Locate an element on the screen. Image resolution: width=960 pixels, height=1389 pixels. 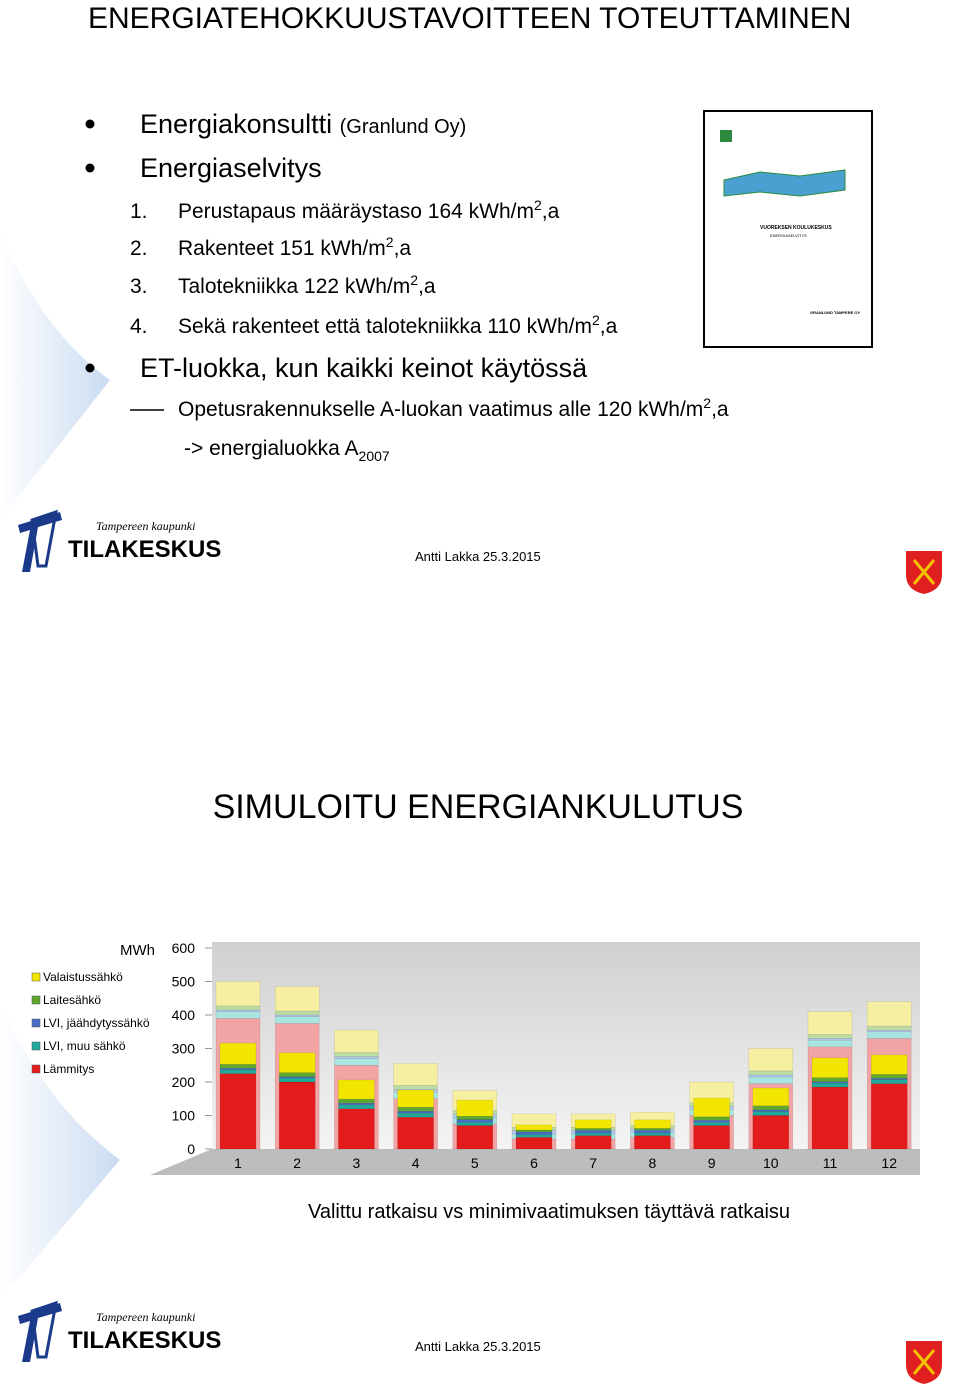
logo: Tampereen kaupunki TILAKESKUS is located at coordinates (119, 1331).